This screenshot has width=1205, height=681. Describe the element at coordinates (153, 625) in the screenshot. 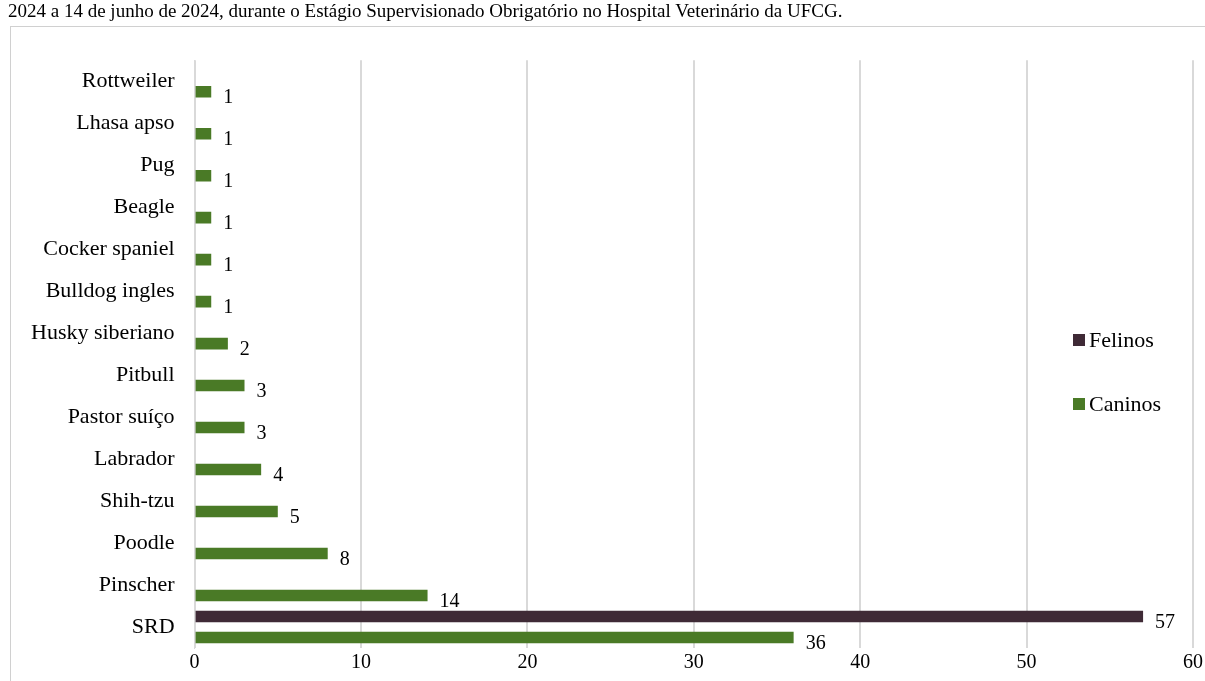

I see `y-tick-label: SRD` at that location.